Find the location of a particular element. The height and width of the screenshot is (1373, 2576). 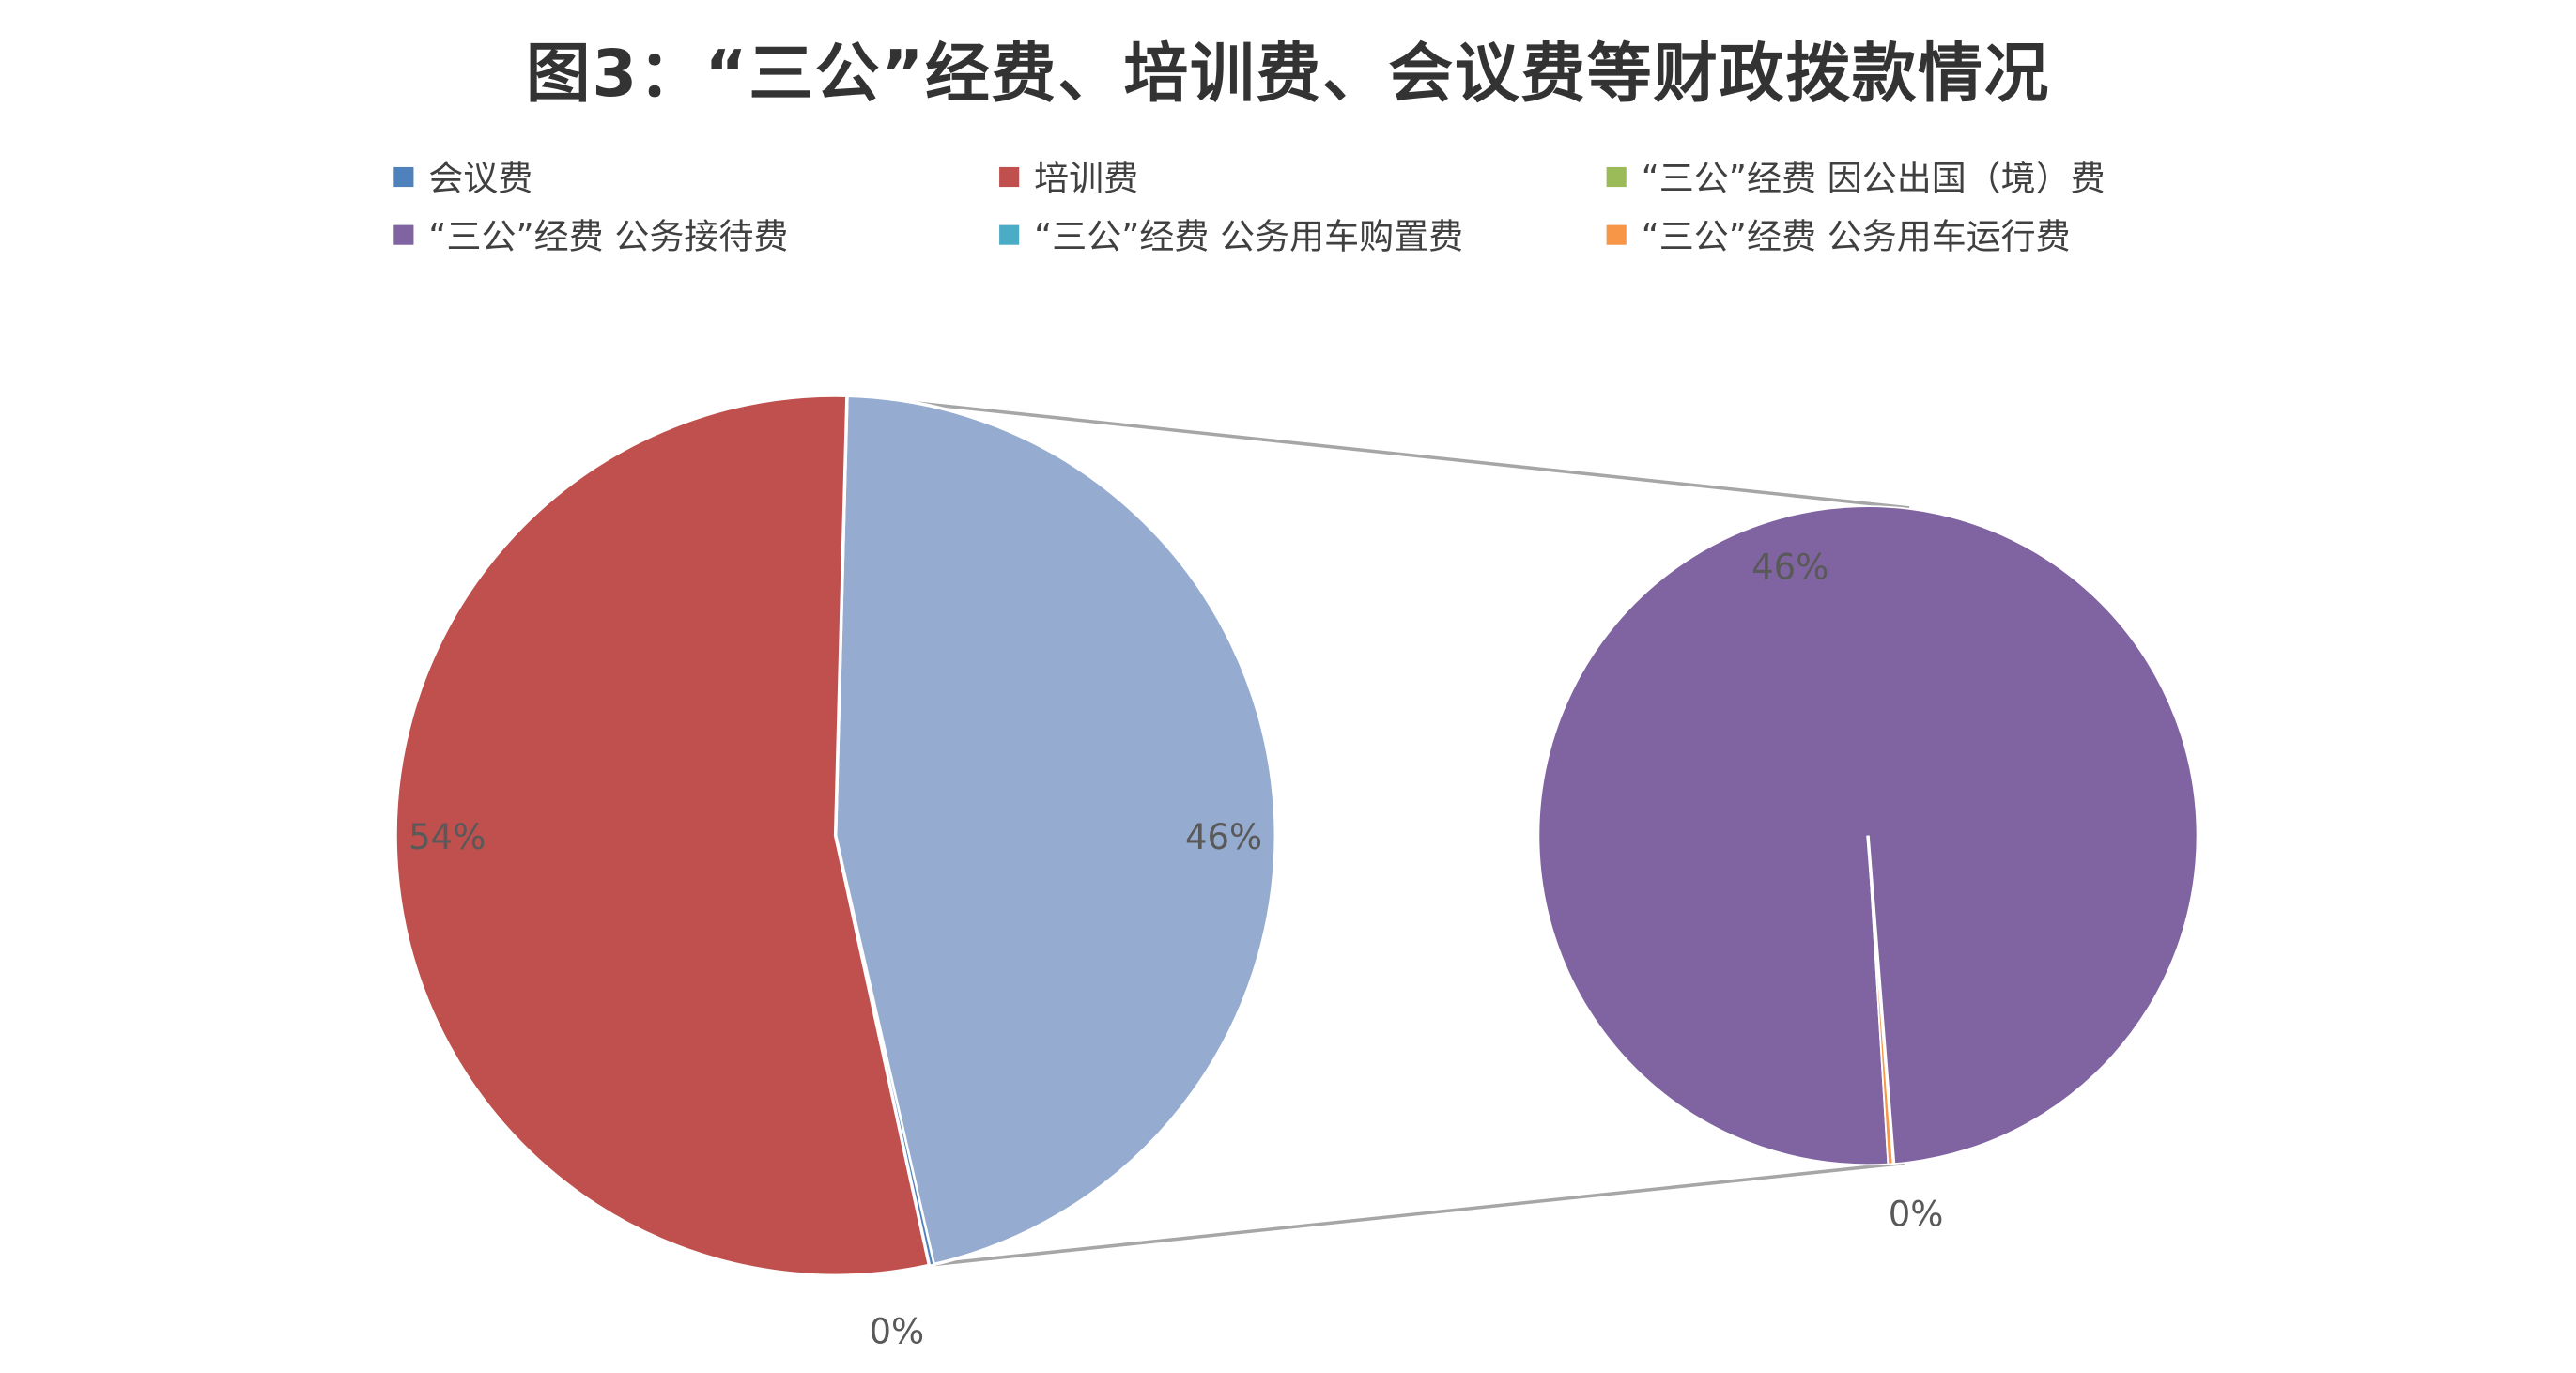

label-sub-reception: 46% is located at coordinates (1789, 568).